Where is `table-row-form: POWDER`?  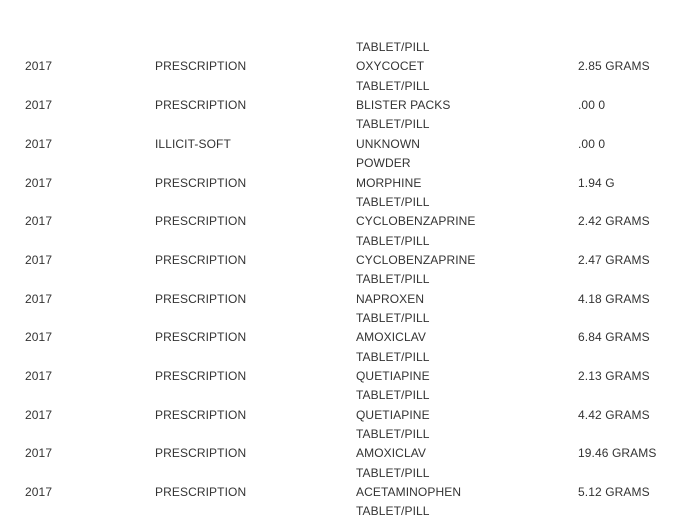
table-row-form: POWDER is located at coordinates (341, 163).